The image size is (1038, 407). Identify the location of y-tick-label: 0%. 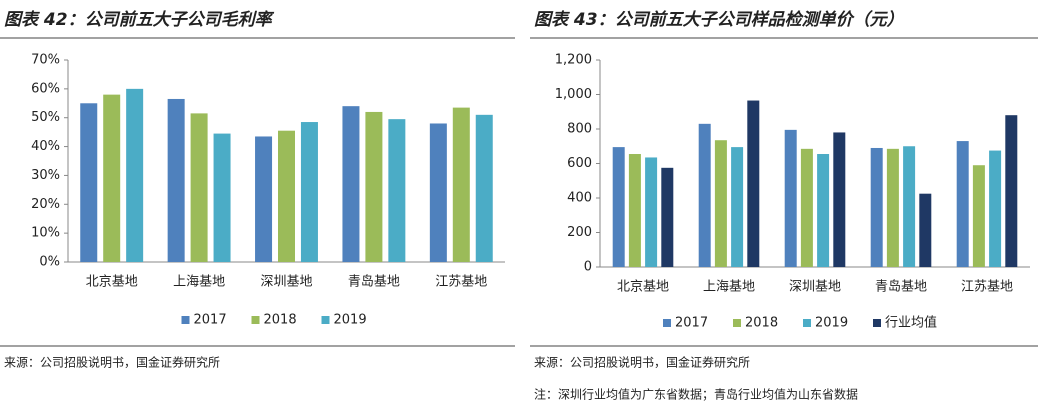
(49, 262).